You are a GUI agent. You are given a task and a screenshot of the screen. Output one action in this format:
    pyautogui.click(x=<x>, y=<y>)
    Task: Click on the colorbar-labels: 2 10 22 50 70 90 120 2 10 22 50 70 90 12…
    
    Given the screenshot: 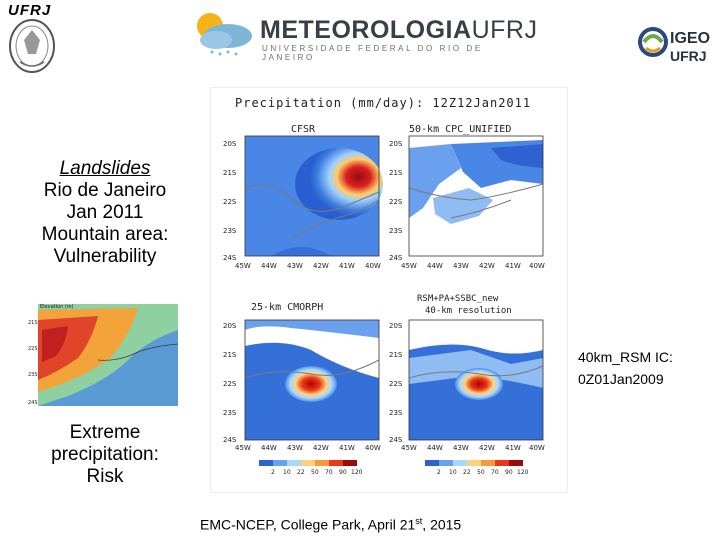 What is the action you would take?
    pyautogui.click(x=400, y=472)
    